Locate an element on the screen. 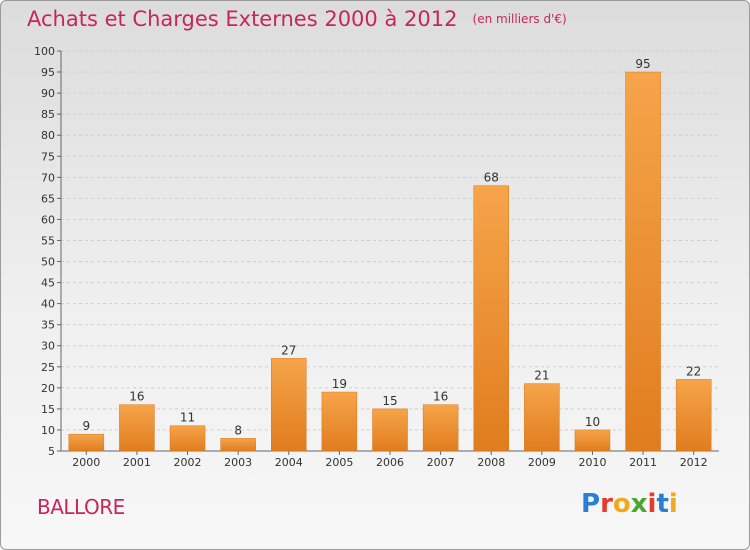 The image size is (750, 550). y-tick-label: 25 is located at coordinates (48, 367).